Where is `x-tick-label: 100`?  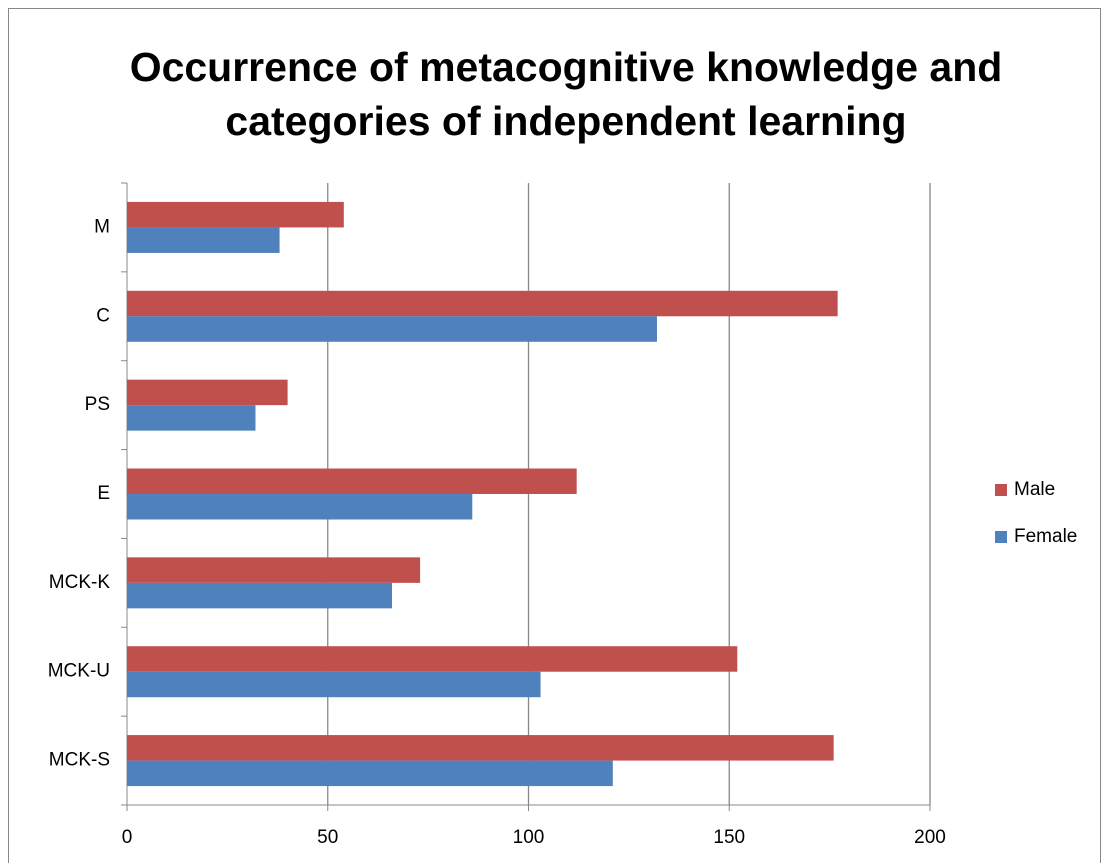 x-tick-label: 100 is located at coordinates (529, 837).